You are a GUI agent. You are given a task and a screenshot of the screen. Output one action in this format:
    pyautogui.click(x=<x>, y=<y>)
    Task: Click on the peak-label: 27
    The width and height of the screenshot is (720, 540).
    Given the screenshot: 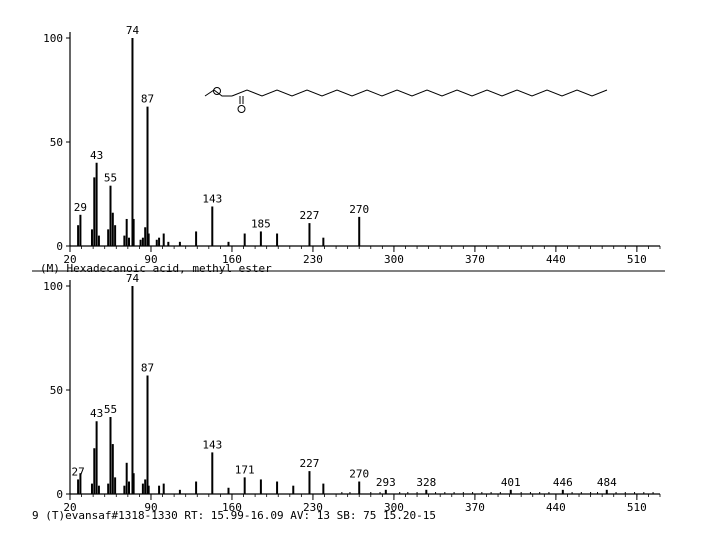 What is the action you would take?
    pyautogui.click(x=77, y=471)
    